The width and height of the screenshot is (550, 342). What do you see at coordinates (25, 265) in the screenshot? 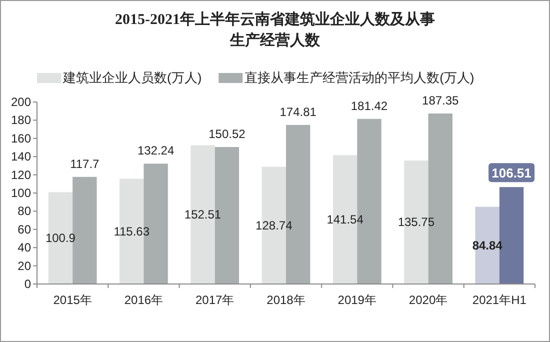
I see `y-tick-label: 20` at bounding box center [25, 265].